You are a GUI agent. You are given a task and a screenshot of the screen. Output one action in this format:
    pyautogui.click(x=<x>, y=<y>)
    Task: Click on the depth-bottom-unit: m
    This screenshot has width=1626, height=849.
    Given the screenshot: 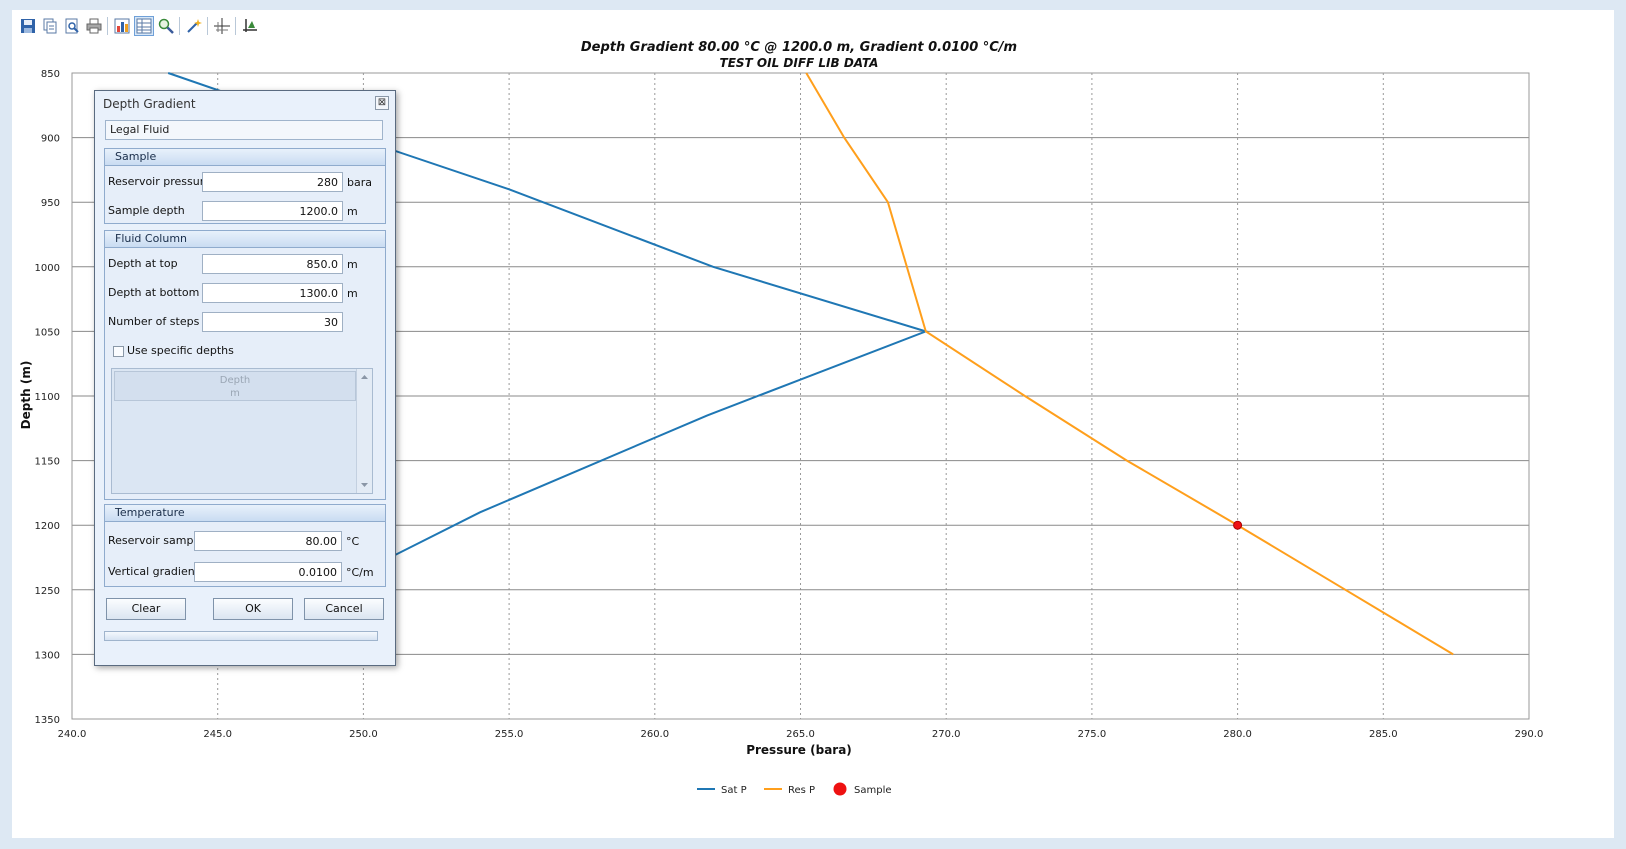 What is the action you would take?
    pyautogui.click(x=352, y=293)
    